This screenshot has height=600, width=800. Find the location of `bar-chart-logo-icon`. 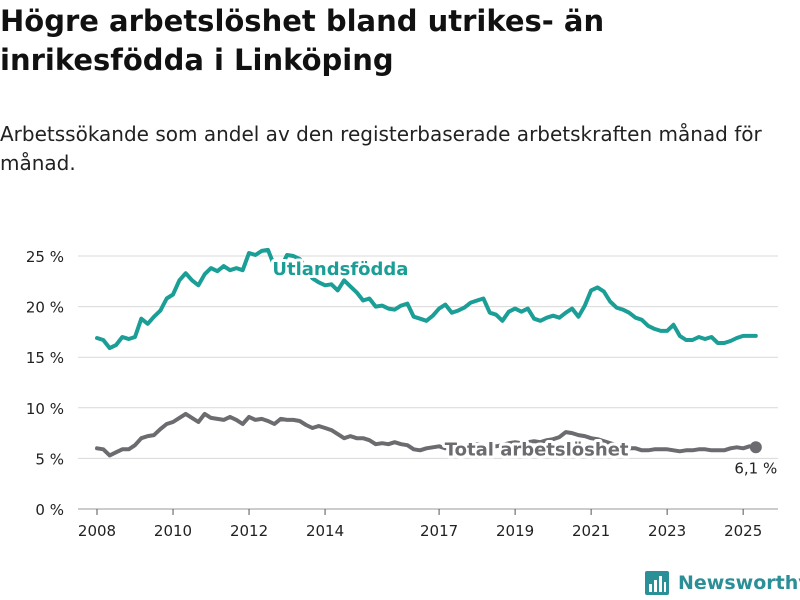

bar-chart-logo-icon is located at coordinates (657, 583).